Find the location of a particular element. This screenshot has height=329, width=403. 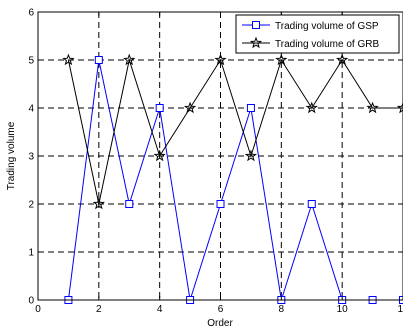

legend-marker-gsp is located at coordinates (256, 25).